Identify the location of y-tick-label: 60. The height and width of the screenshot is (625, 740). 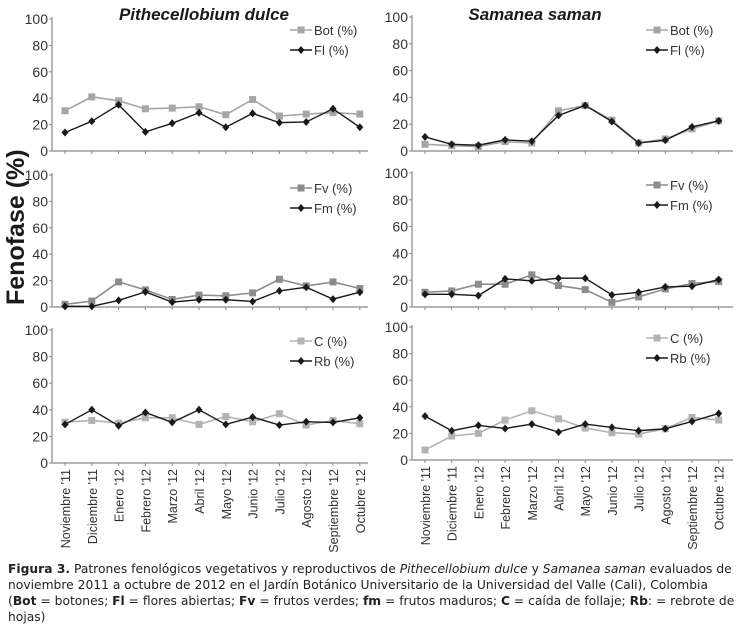
(40, 383).